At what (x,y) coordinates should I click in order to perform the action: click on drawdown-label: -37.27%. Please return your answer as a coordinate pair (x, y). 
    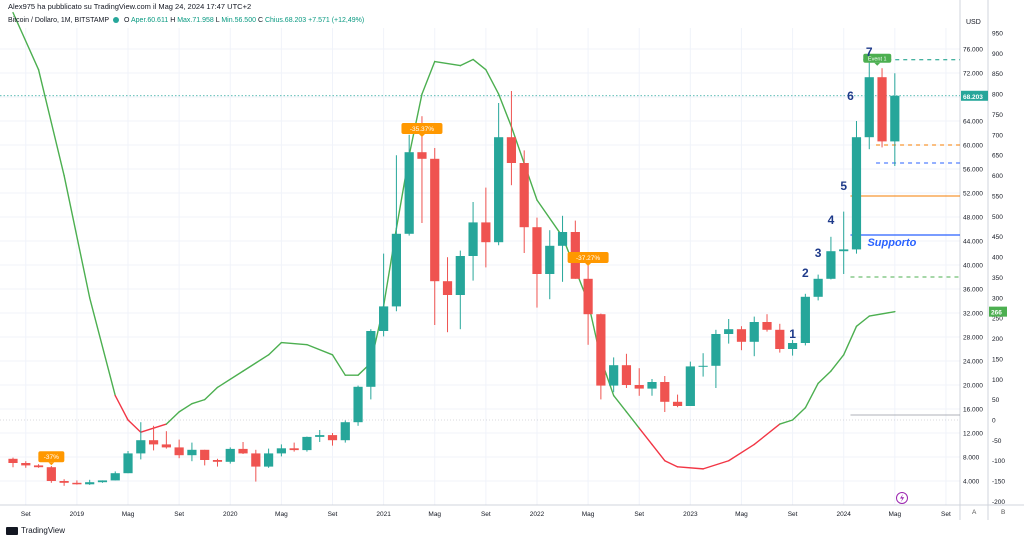
    Looking at the image, I should click on (588, 258).